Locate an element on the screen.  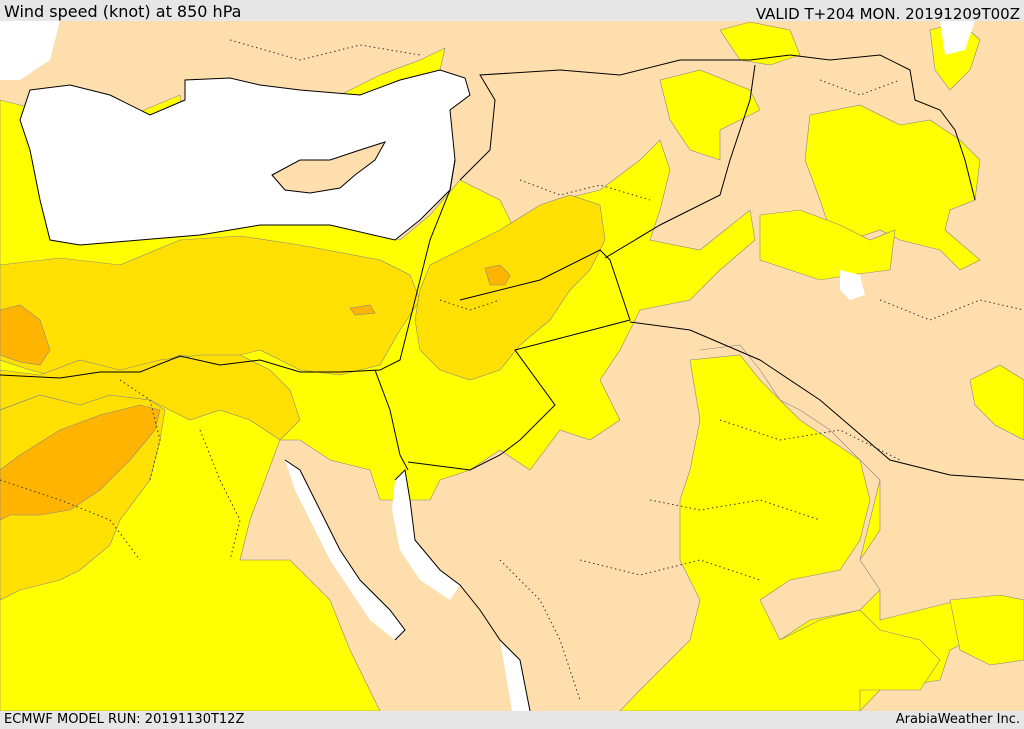
coastline-levant is located at coordinates (228, 269).